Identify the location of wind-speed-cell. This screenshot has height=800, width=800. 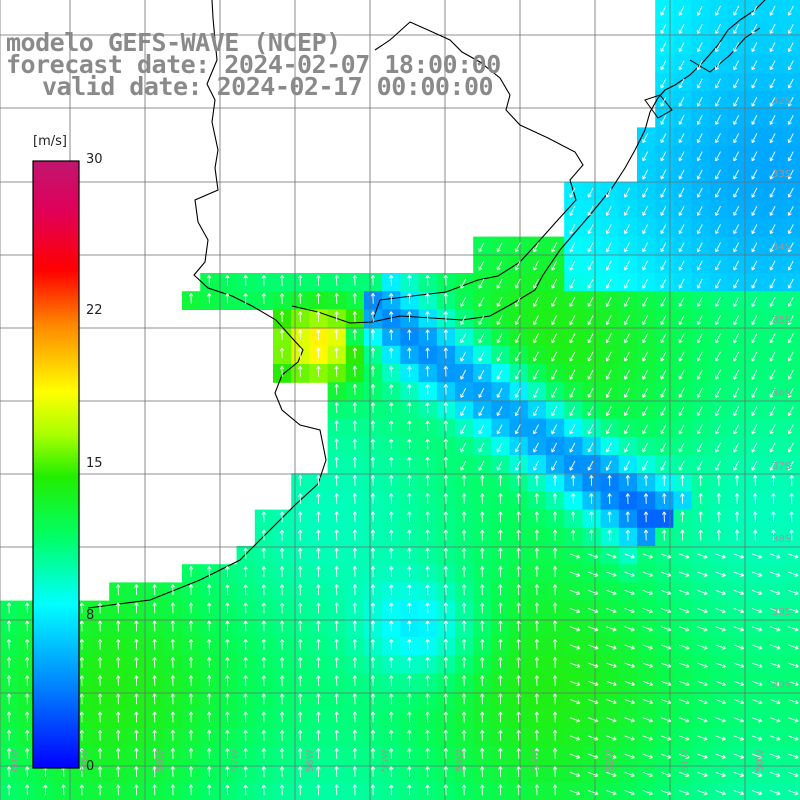
(683, 791).